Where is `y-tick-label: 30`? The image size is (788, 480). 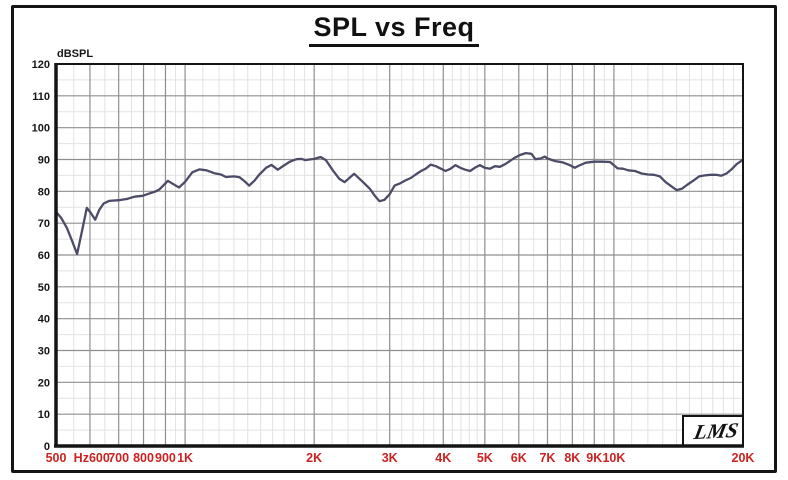
y-tick-label: 30 is located at coordinates (44, 352).